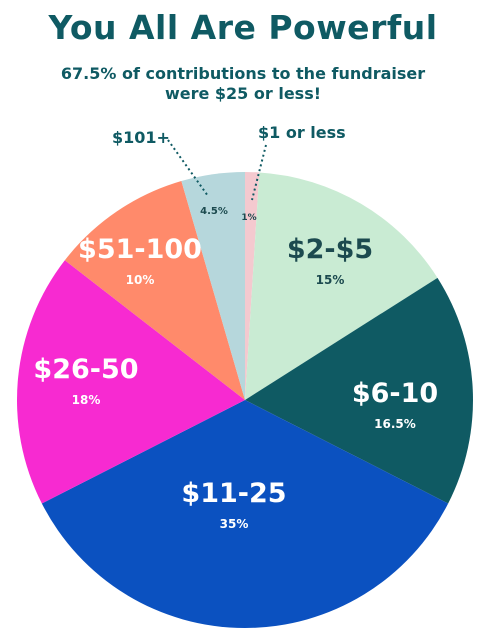 Image resolution: width=486 pixels, height=640 pixels. Describe the element at coordinates (86, 400) in the screenshot. I see `slice-pct-26-50: 18%` at that location.